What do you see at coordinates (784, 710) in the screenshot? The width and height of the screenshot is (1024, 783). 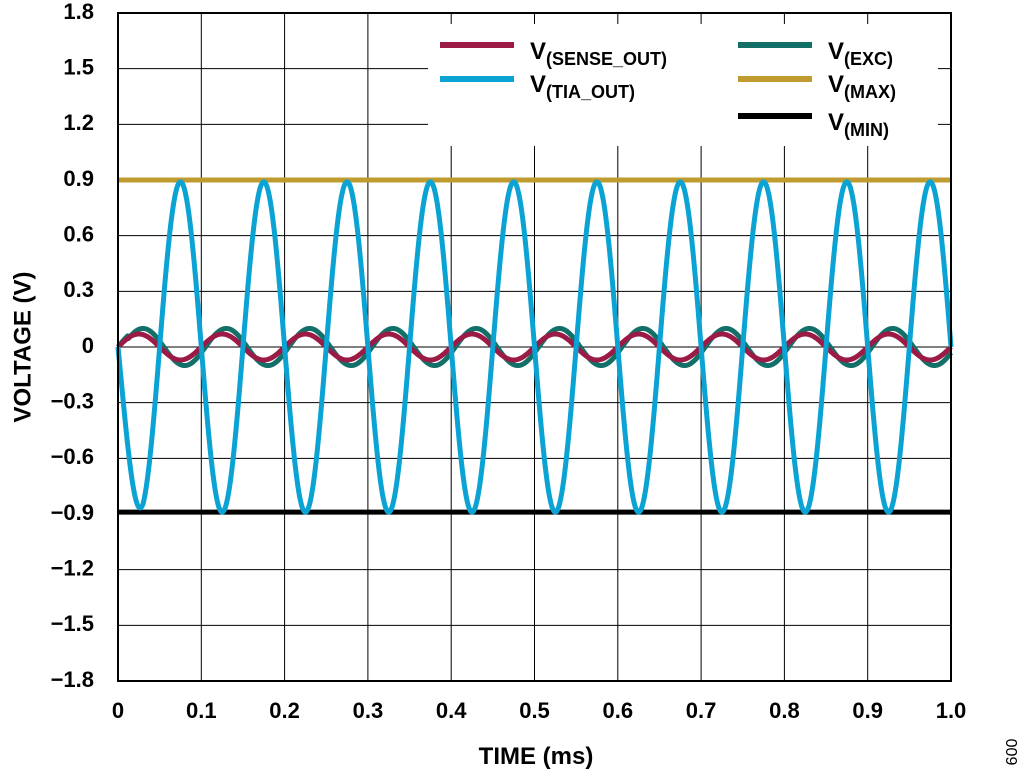 I see `x-tick-label: 0.8` at bounding box center [784, 710].